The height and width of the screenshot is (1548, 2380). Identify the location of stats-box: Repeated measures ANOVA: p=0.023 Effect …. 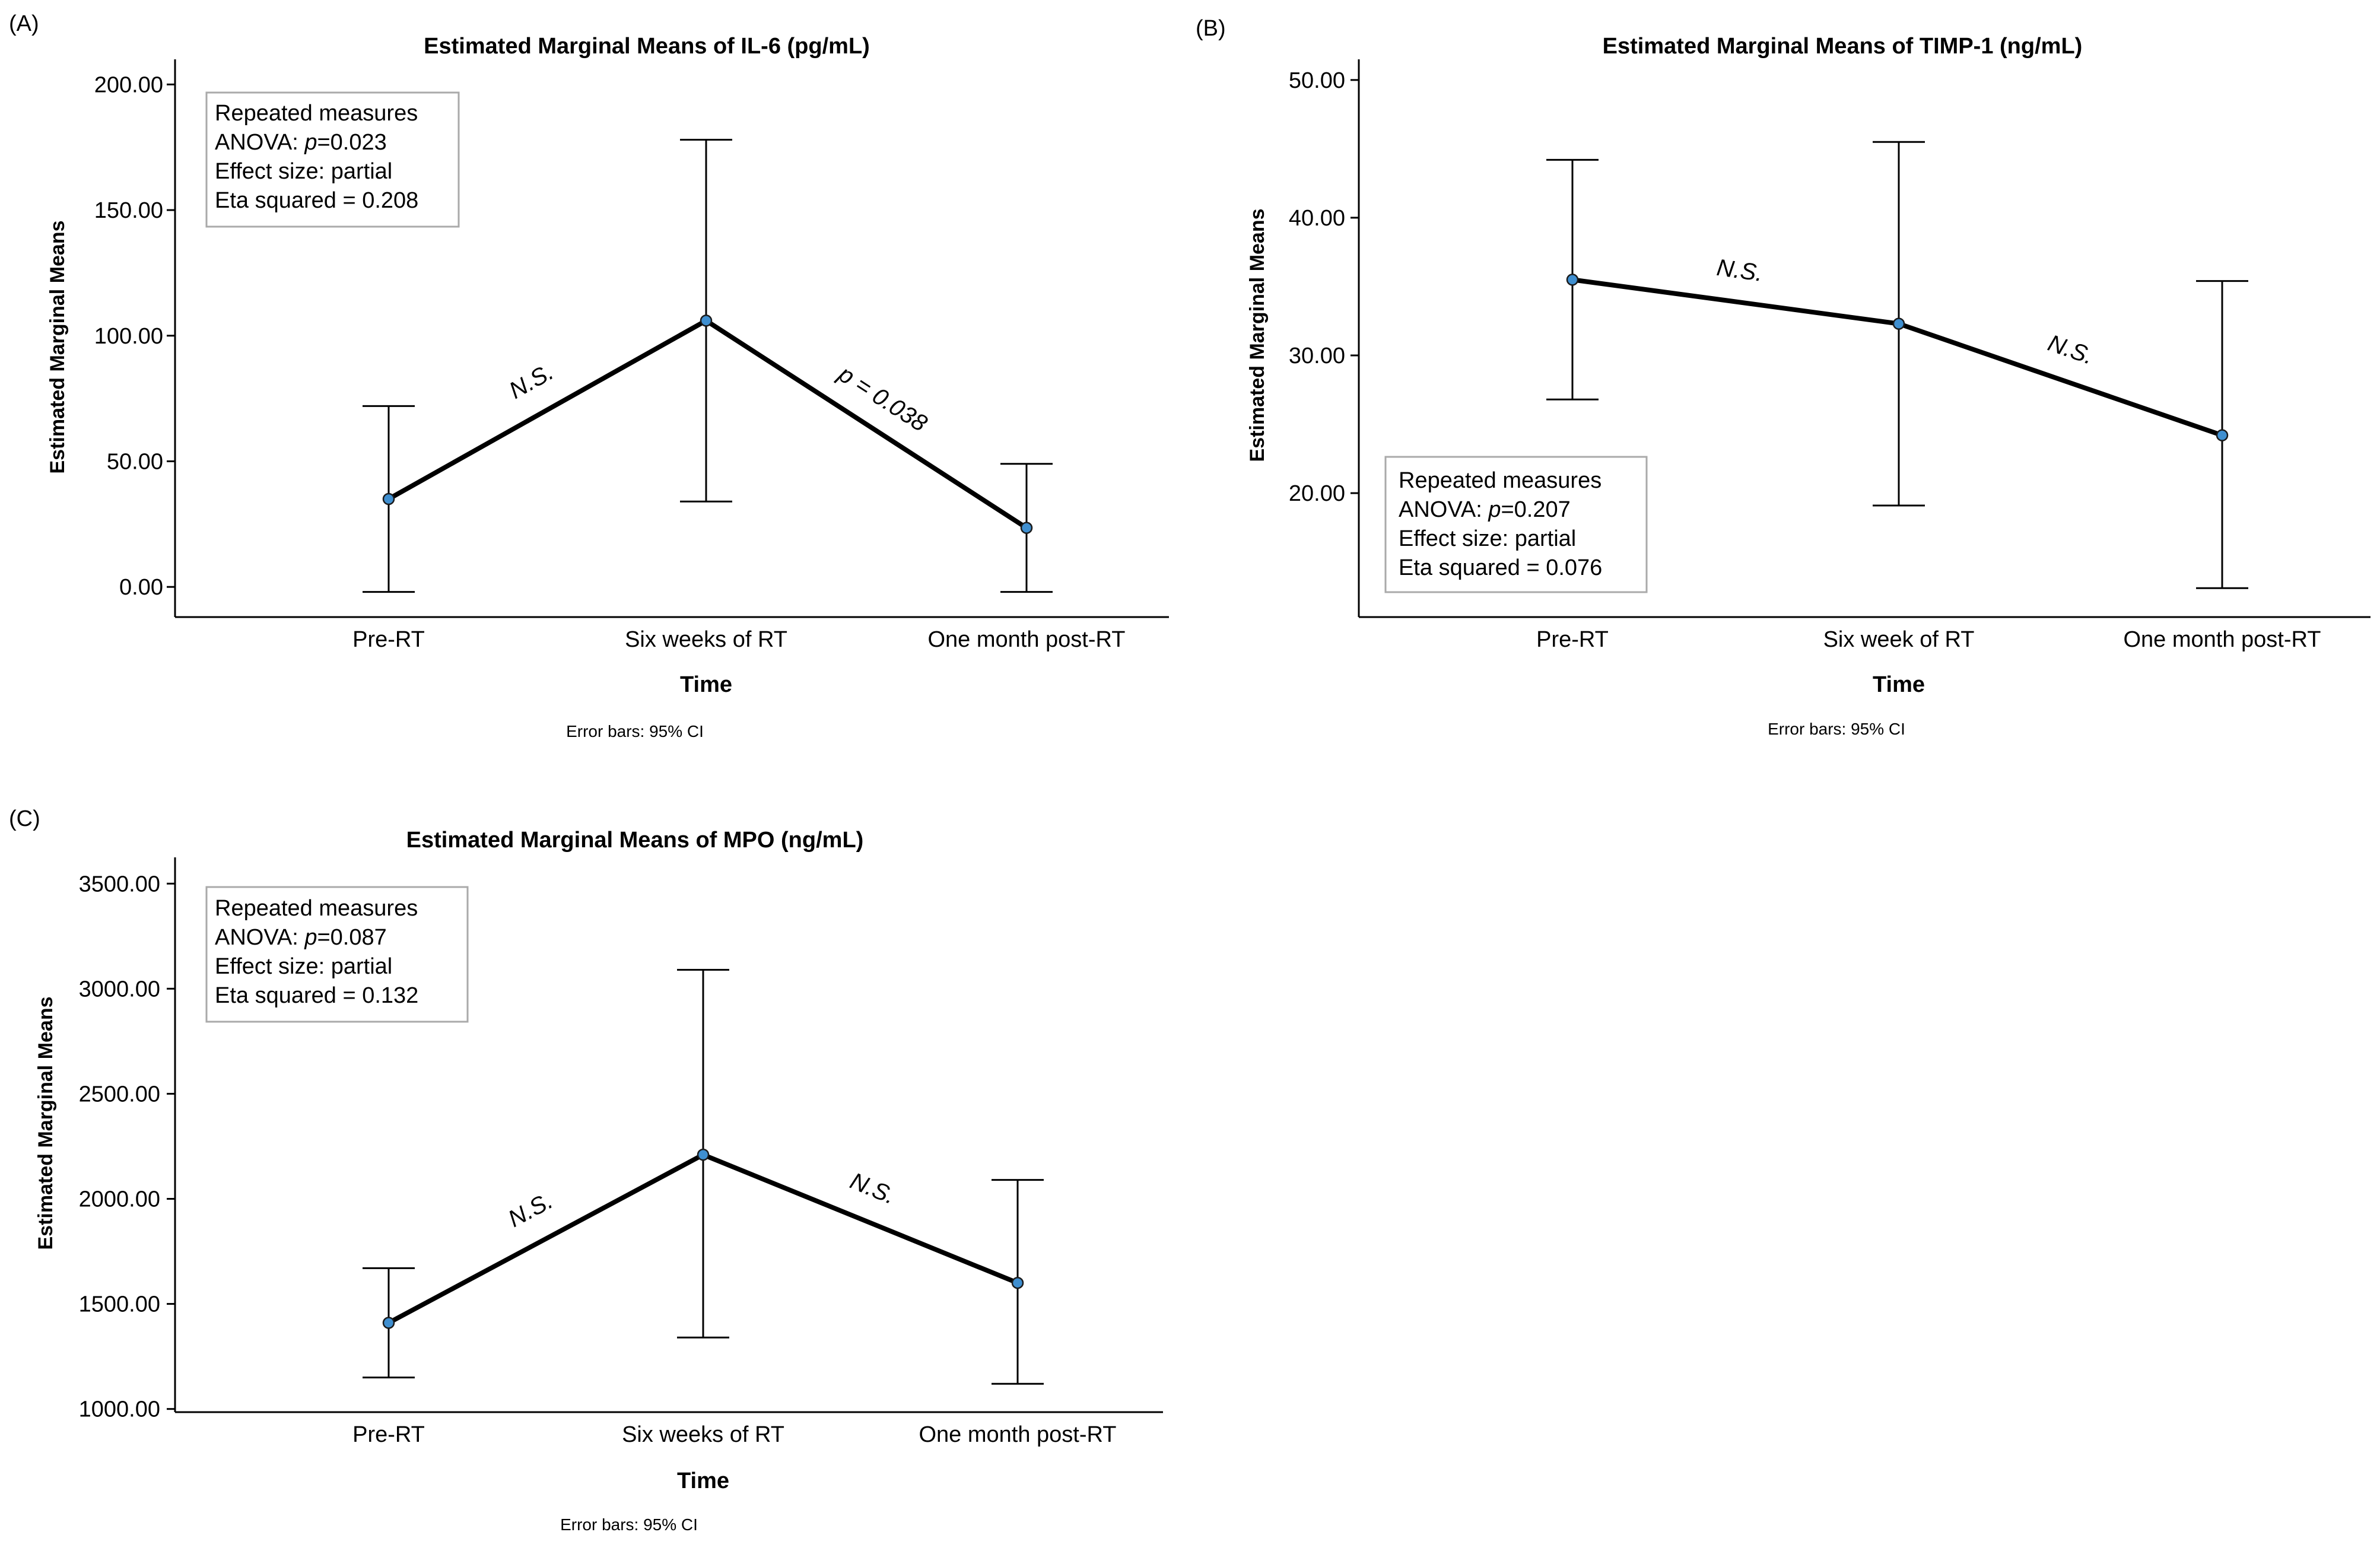
(332, 160).